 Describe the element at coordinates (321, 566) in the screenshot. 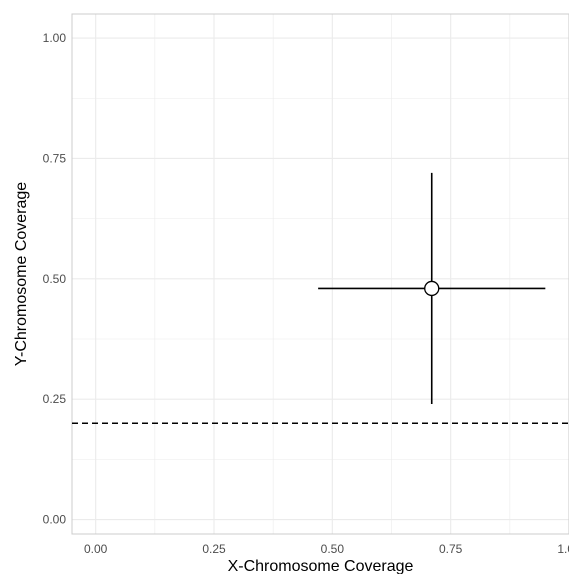

I see `x-axis-title: X-Chromosome Coverage` at that location.